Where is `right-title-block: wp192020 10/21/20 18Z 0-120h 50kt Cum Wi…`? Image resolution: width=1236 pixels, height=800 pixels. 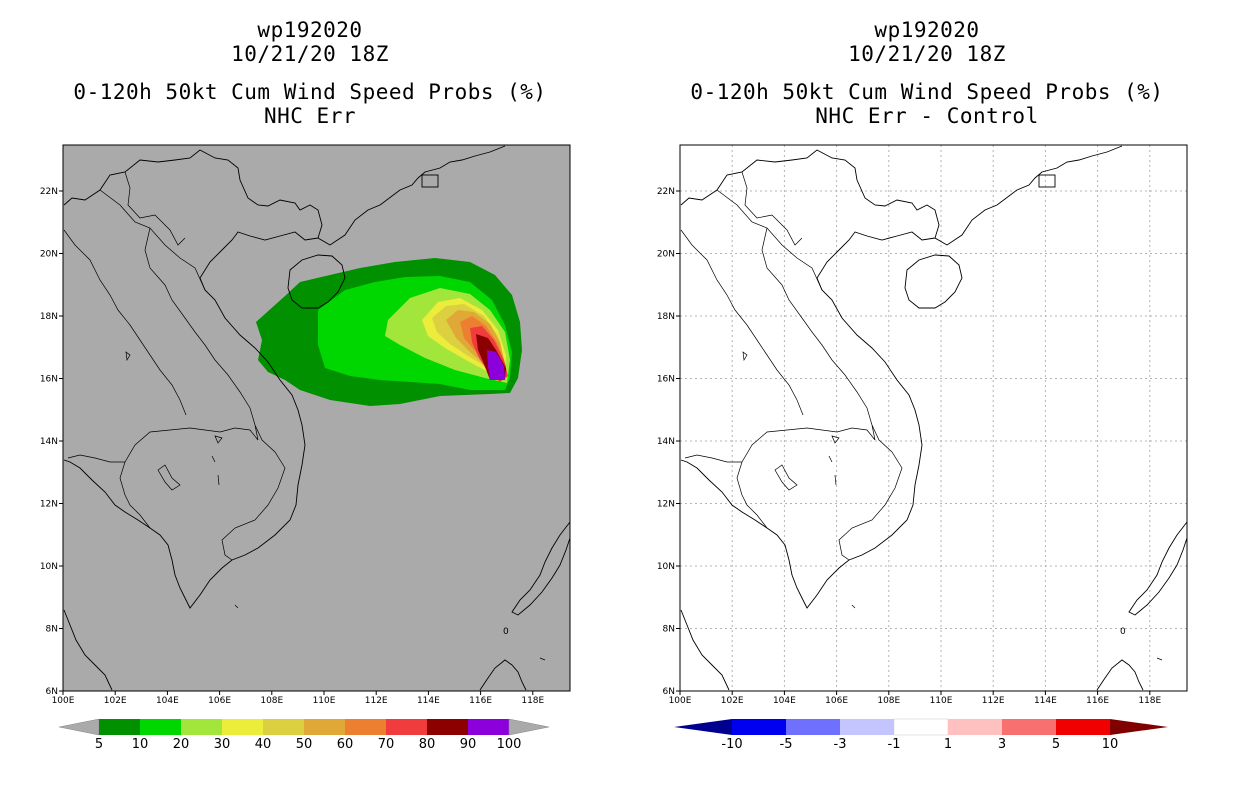 right-title-block: wp192020 10/21/20 18Z 0-120h 50kt Cum Wi… is located at coordinates (927, 73).